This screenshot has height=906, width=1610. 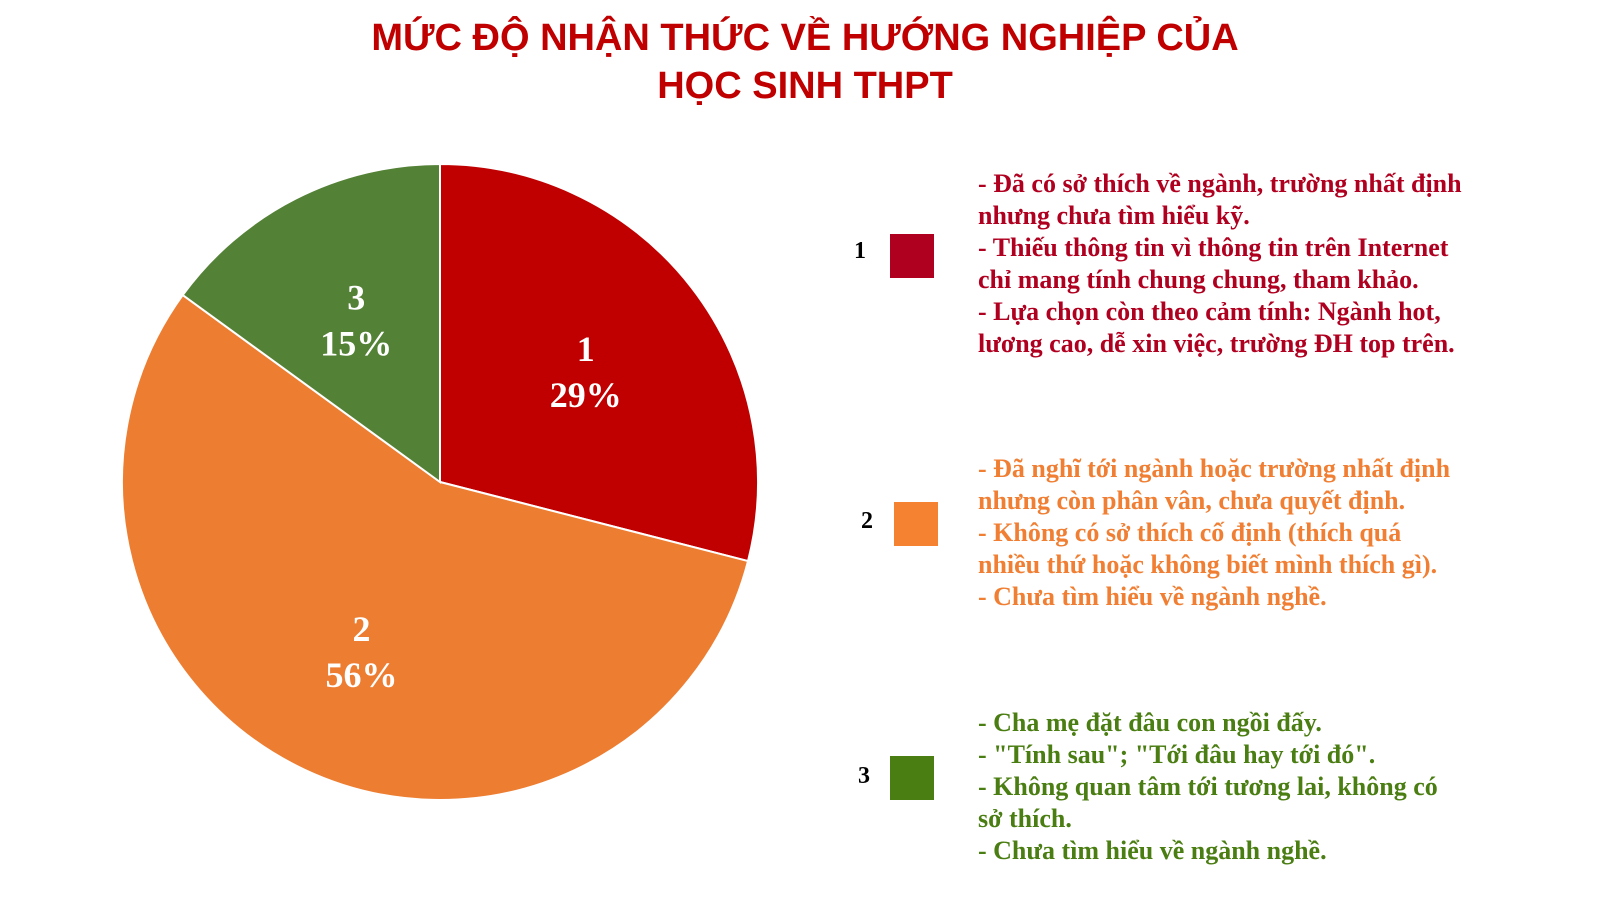 What do you see at coordinates (1208, 786) in the screenshot?
I see `legend-3-line: - Không quan tâm tới tương lai, không có` at bounding box center [1208, 786].